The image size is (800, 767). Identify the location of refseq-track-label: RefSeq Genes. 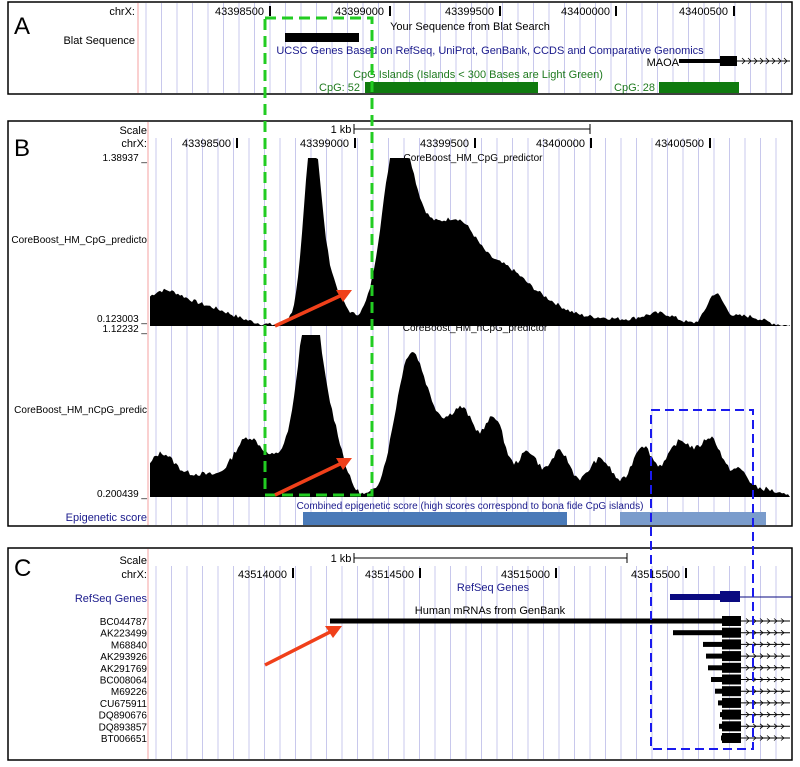
(111, 599).